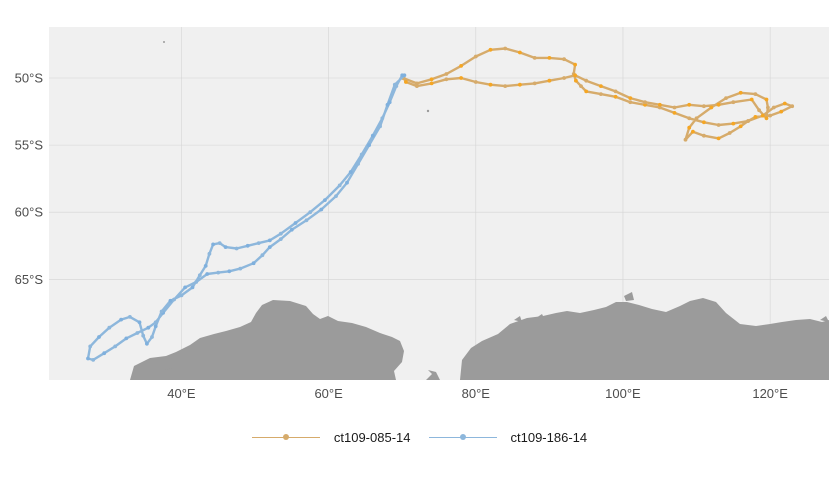 The image size is (839, 479). I want to click on legend-label: ct109-085-14, so click(372, 437).